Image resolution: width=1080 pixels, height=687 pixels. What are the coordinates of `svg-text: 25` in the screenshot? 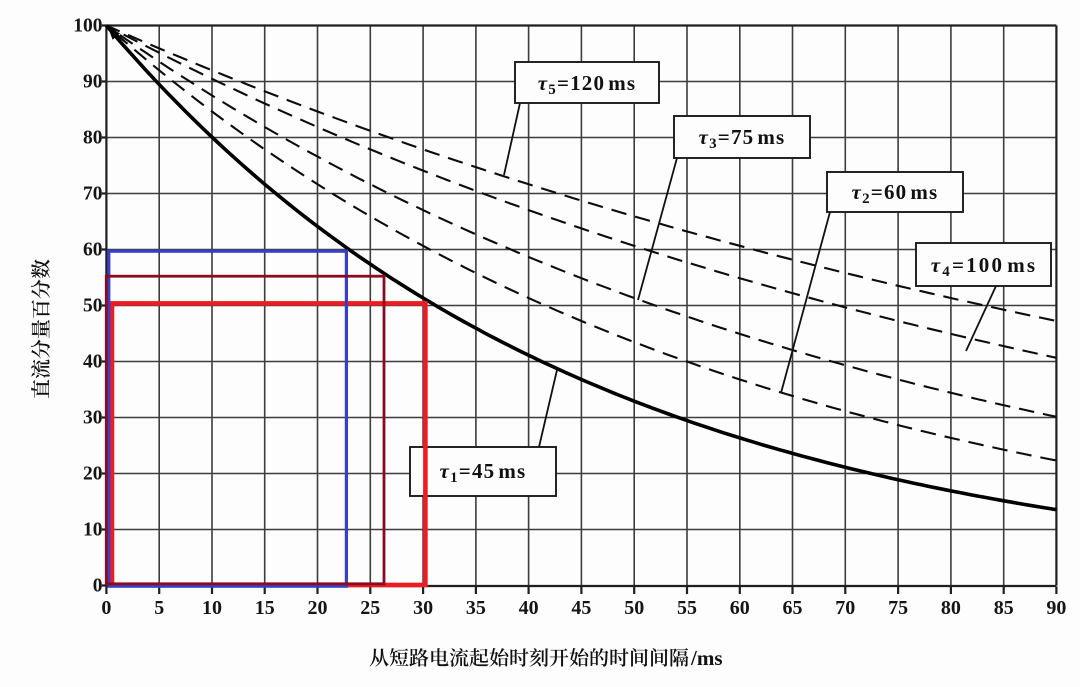 It's located at (370, 608).